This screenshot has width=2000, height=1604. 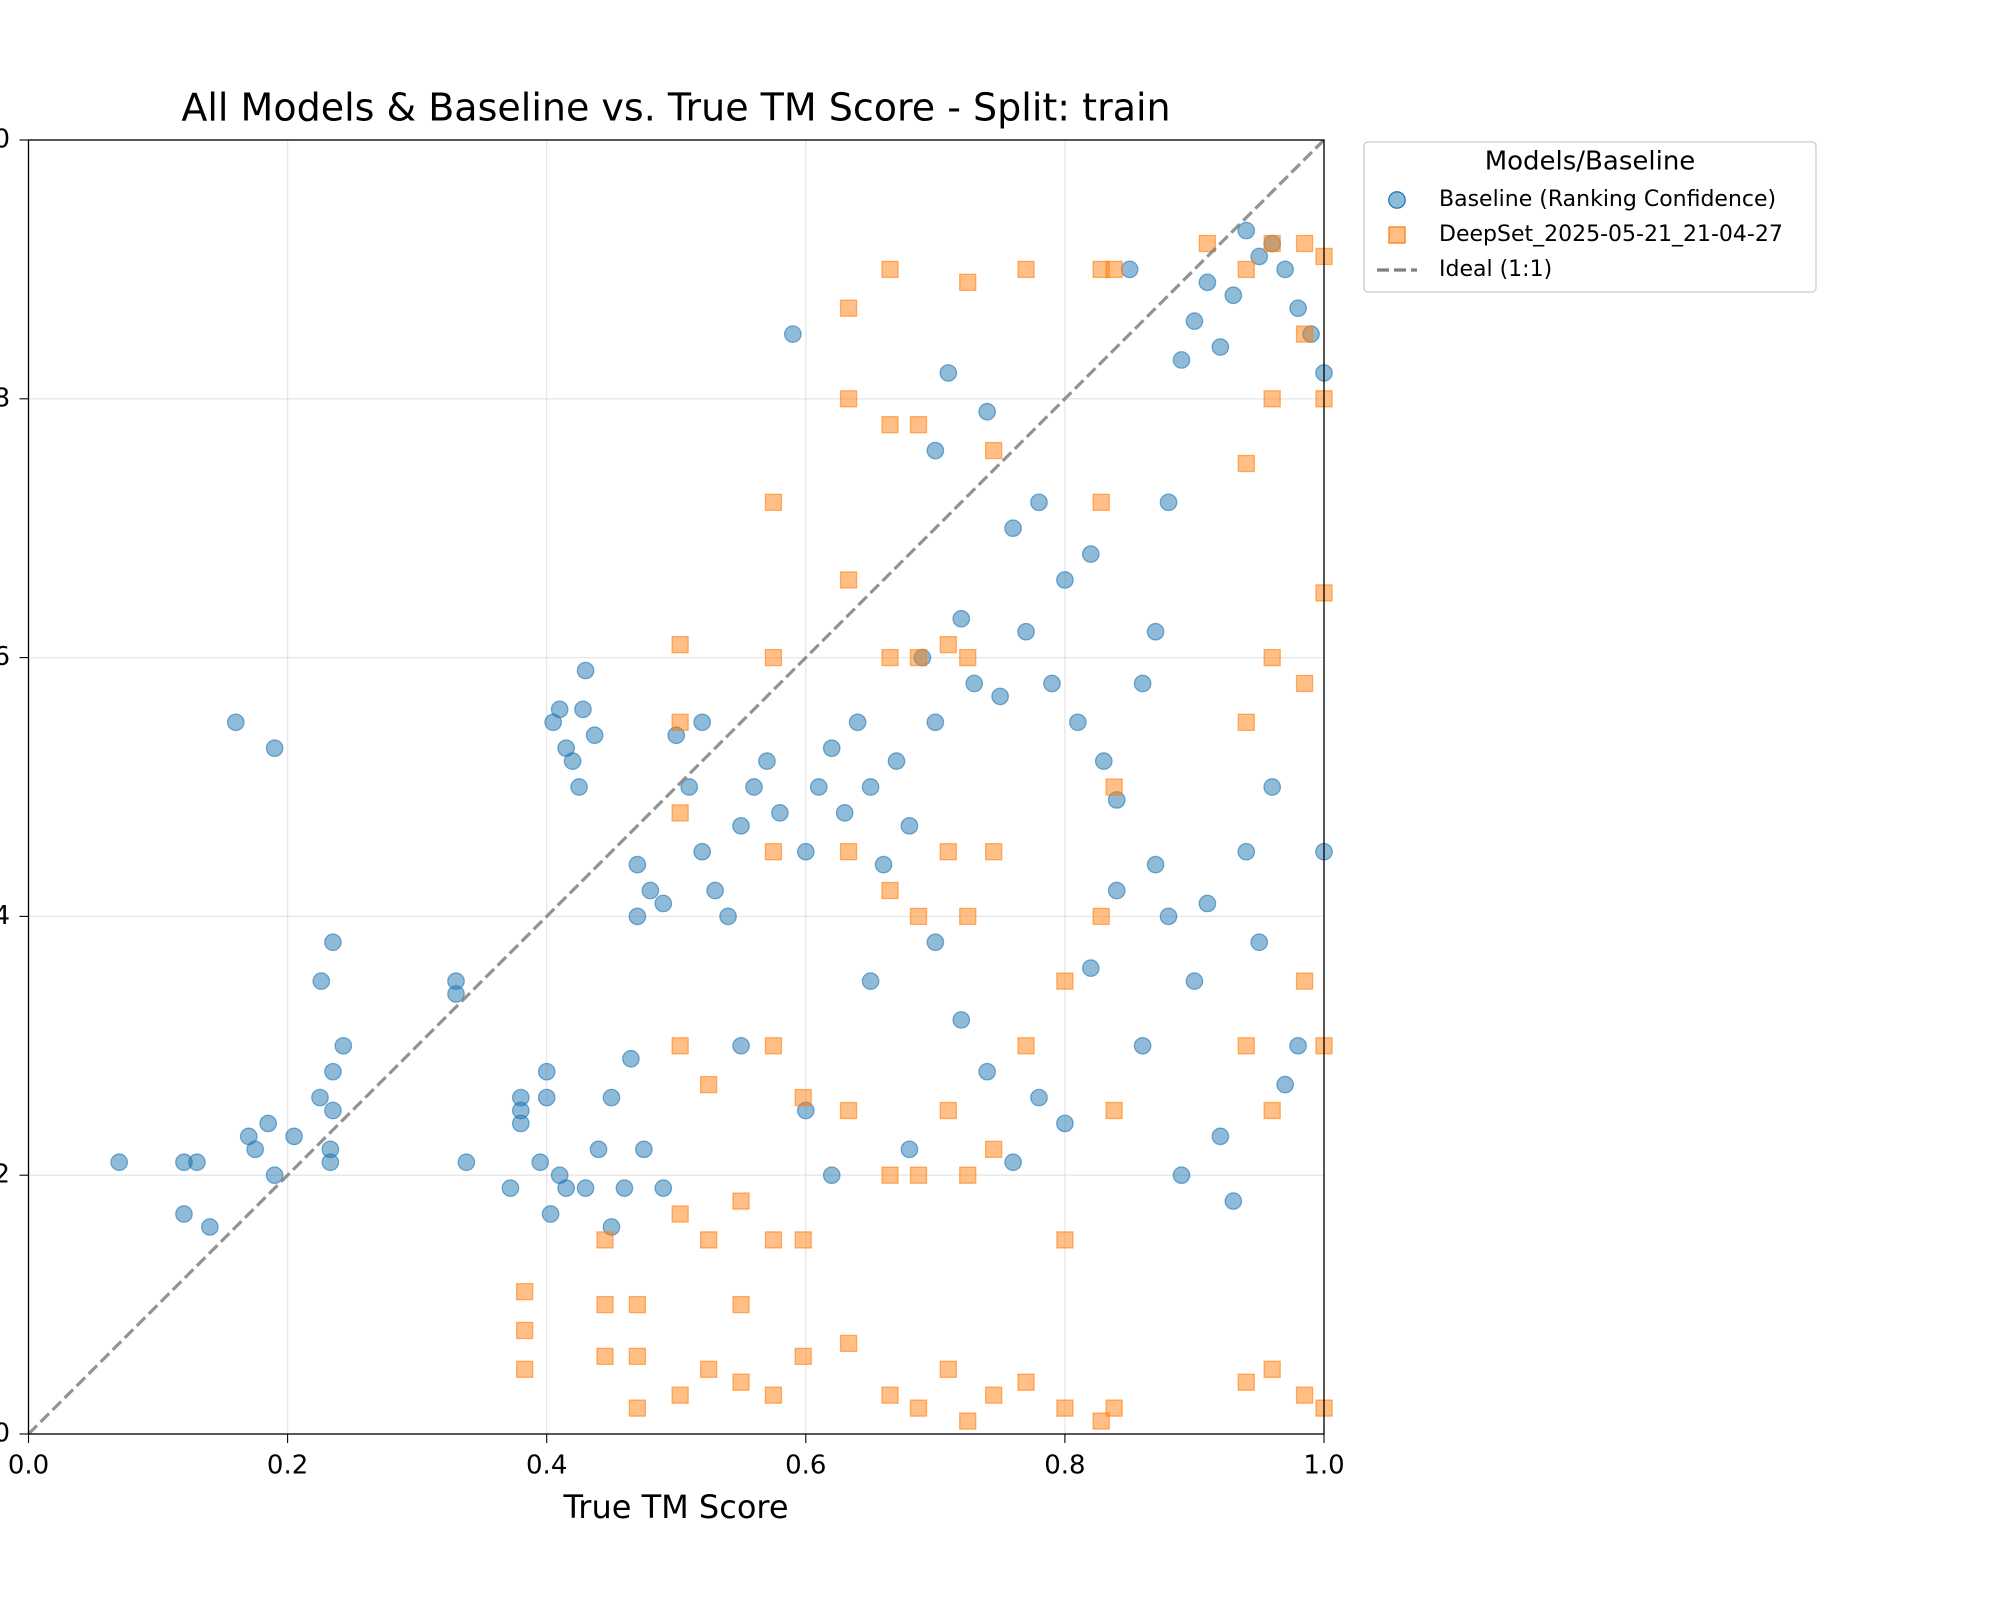 I want to click on legend-label: Baseline (Ranking Confidence), so click(x=1607, y=199).